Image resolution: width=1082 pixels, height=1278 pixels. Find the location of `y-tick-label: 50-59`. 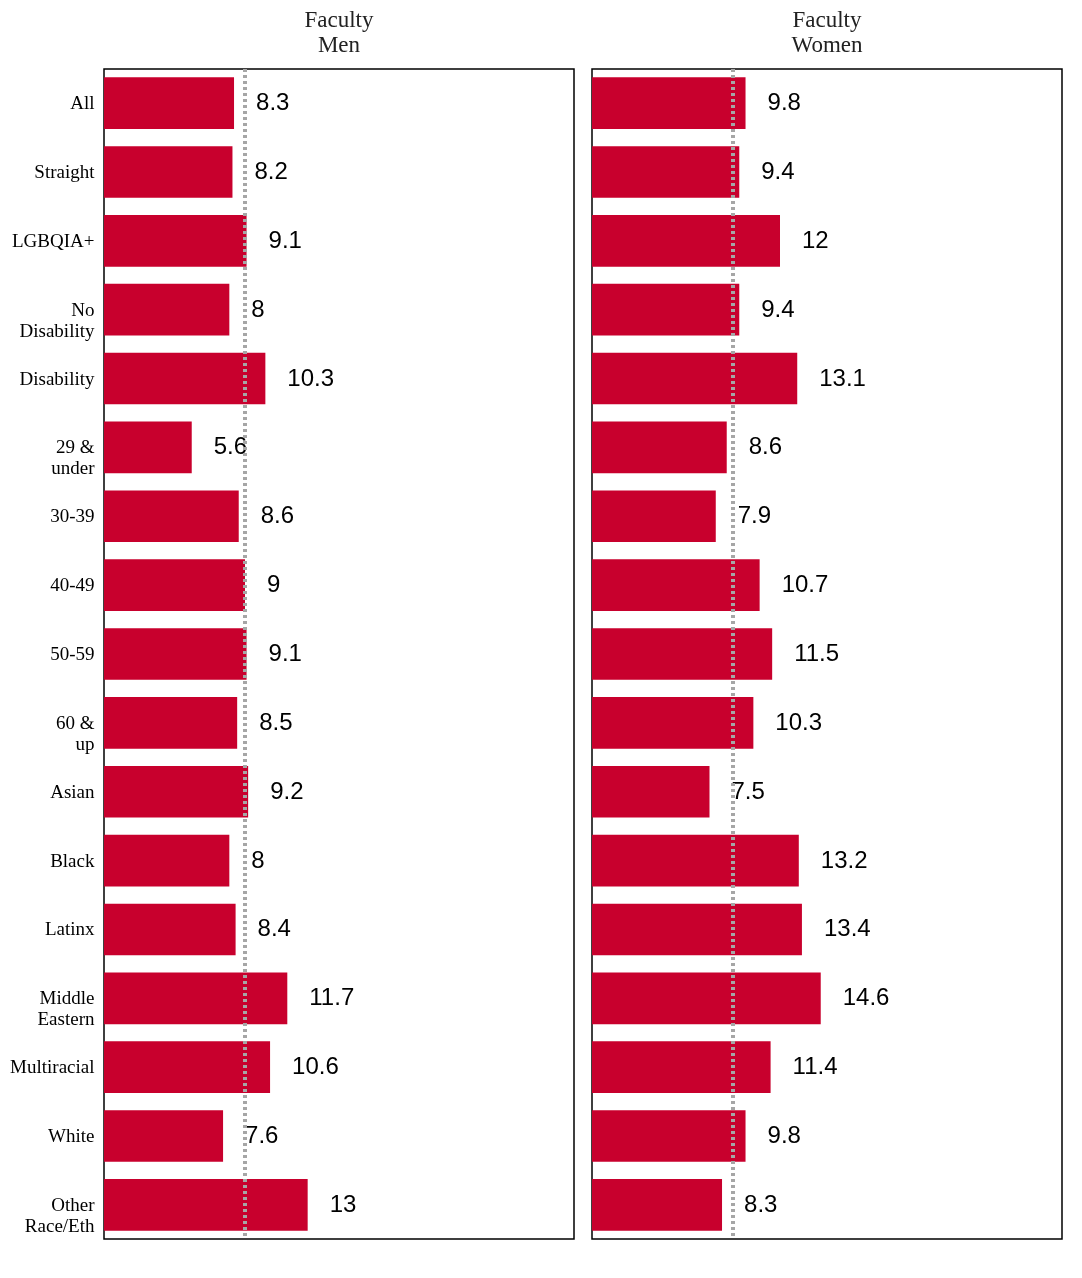

y-tick-label: 50-59 is located at coordinates (72, 653).